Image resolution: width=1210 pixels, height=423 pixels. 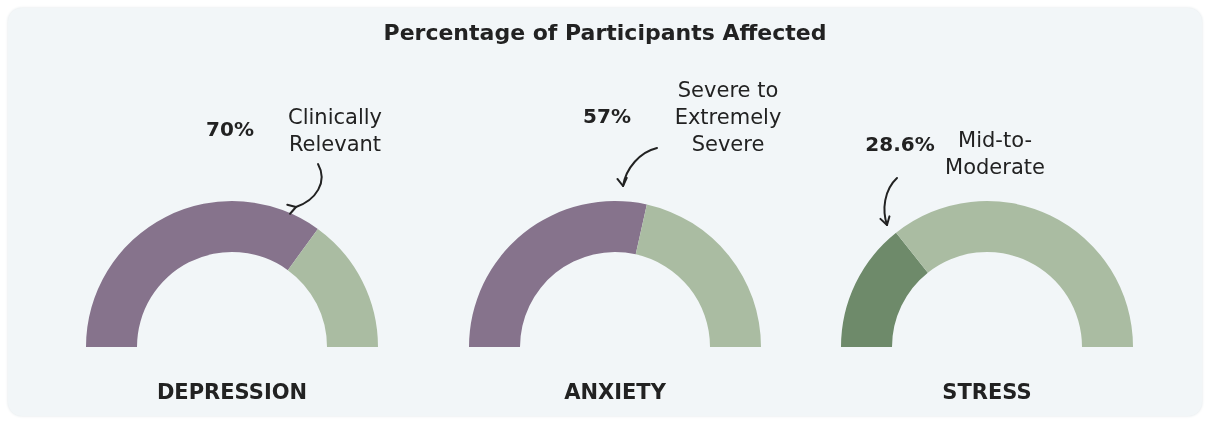 I want to click on data-label: 28.6%, so click(x=900, y=144).